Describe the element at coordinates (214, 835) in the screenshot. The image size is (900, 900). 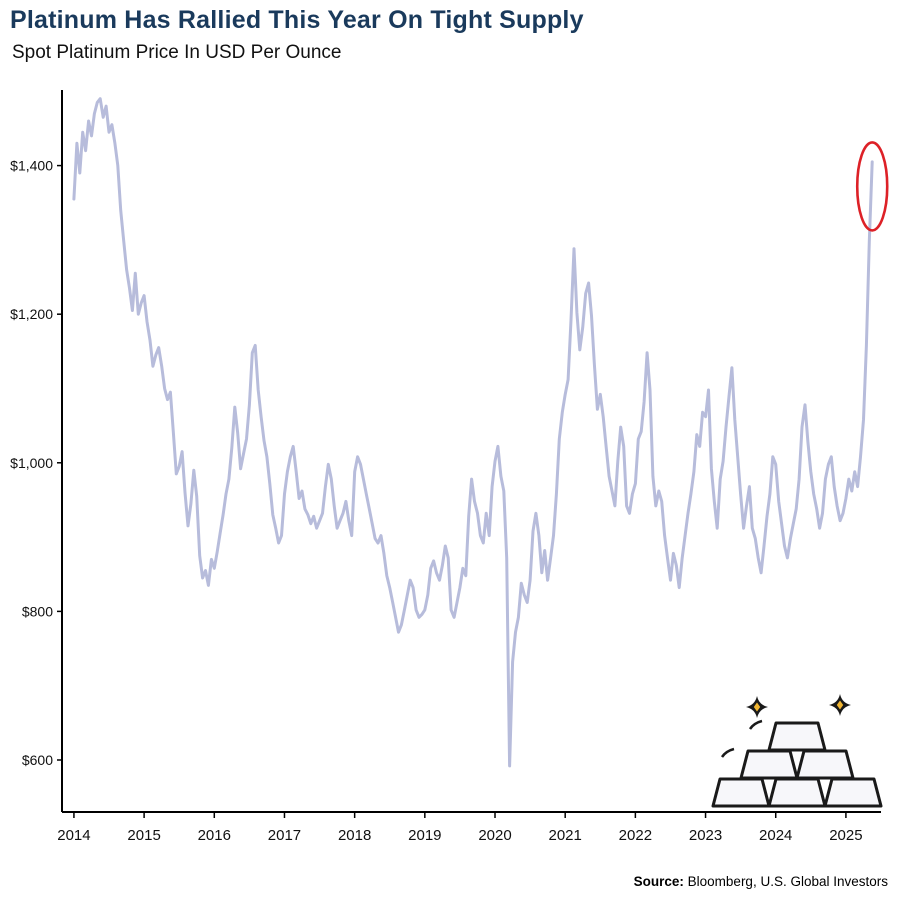
I see `x-tick-label: 2016` at that location.